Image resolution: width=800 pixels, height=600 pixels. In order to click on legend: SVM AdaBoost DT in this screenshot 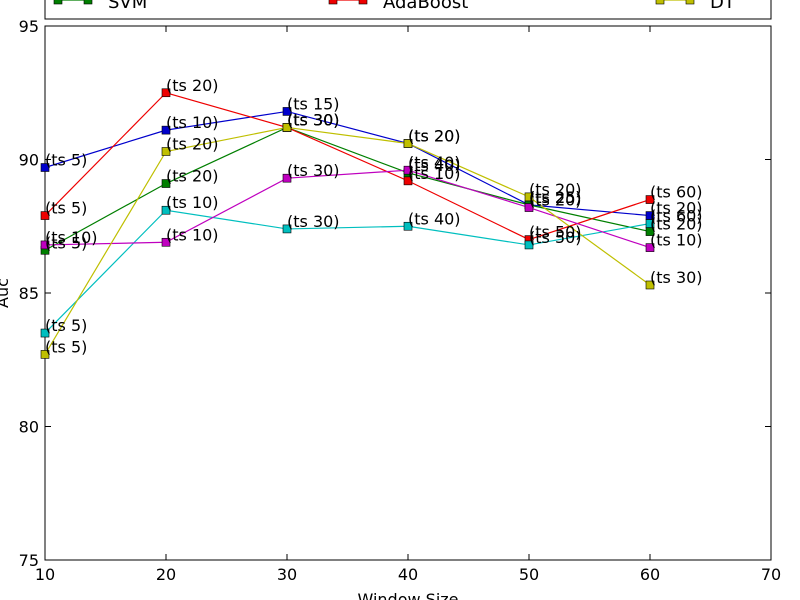, I will do `click(408, 10)`.